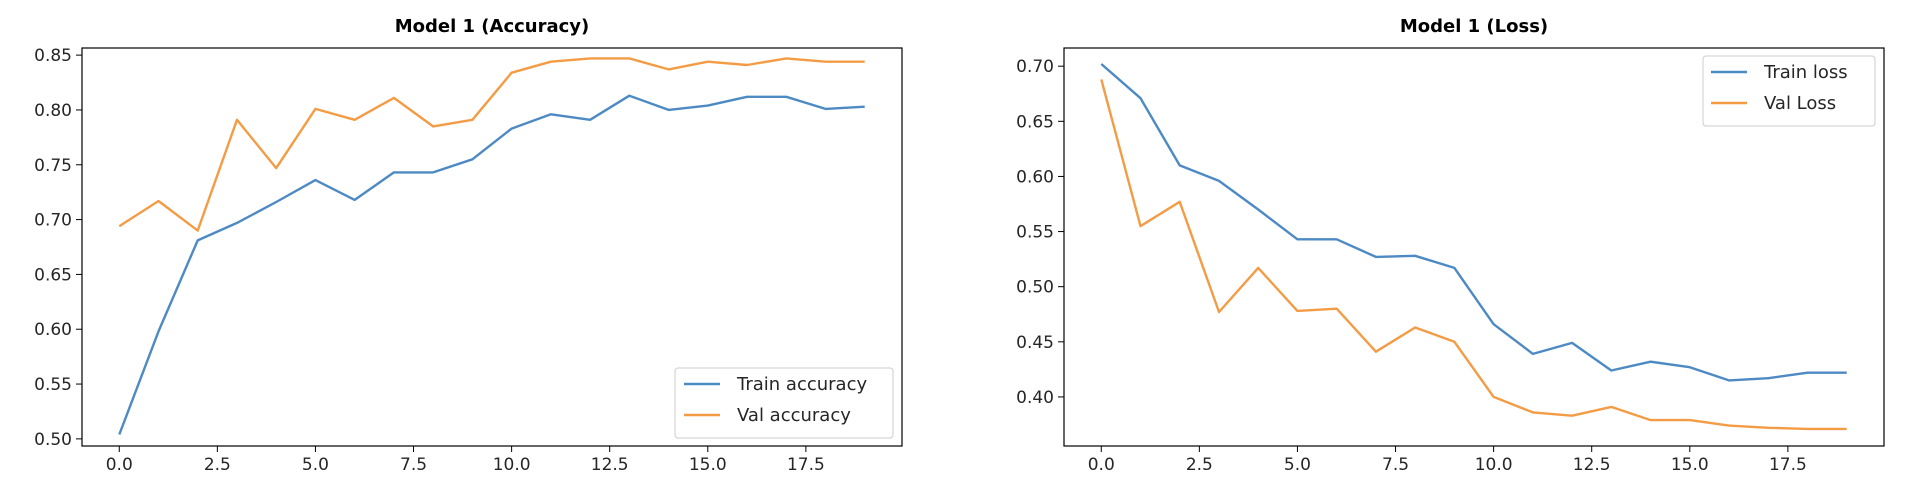  What do you see at coordinates (1805, 72) in the screenshot?
I see `legend-label-train-loss: Train loss` at bounding box center [1805, 72].